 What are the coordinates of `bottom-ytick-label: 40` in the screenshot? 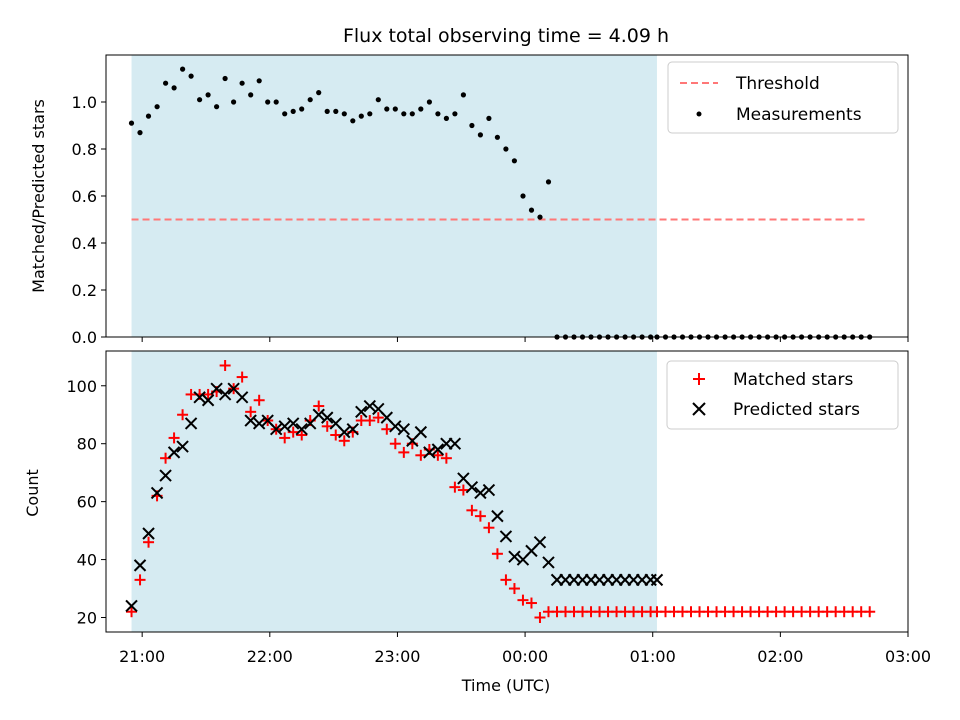 It's located at (87, 560).